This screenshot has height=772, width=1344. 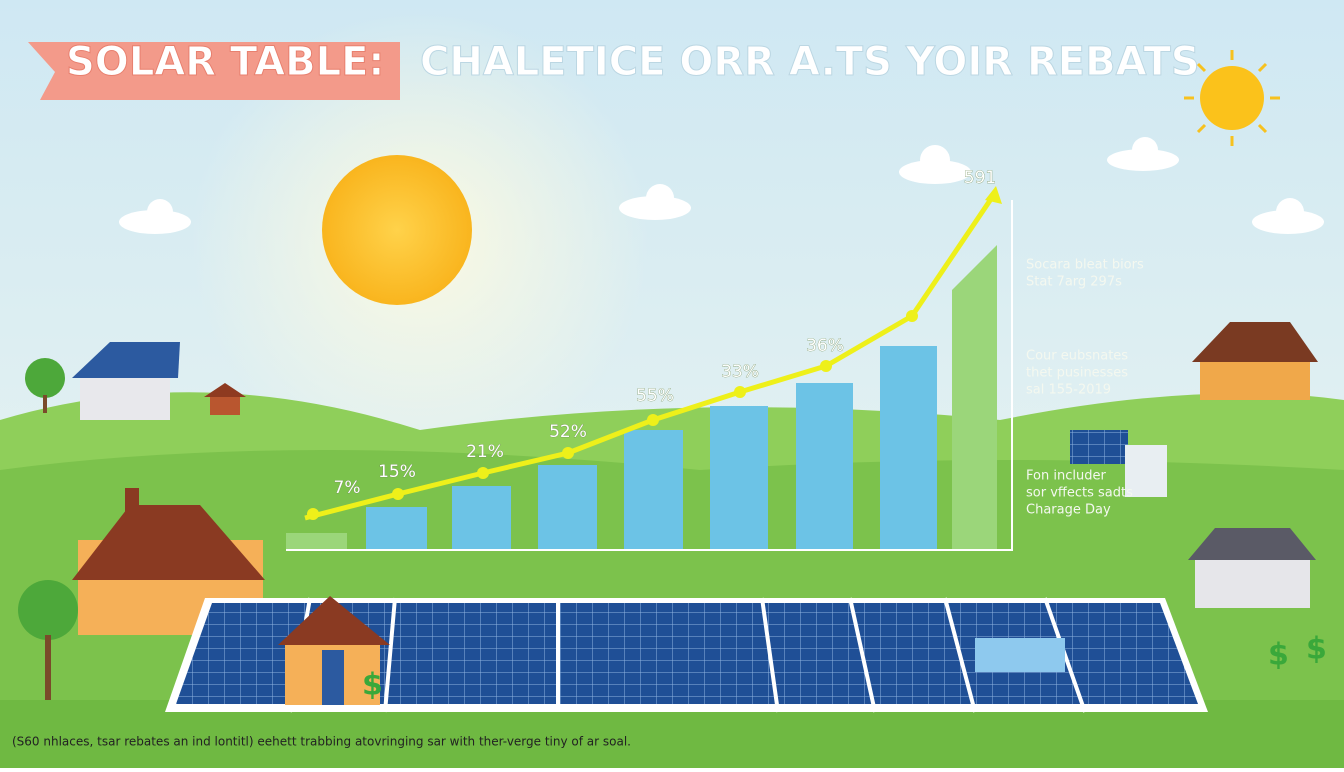 I want to click on point-label: 52%, so click(x=568, y=432).